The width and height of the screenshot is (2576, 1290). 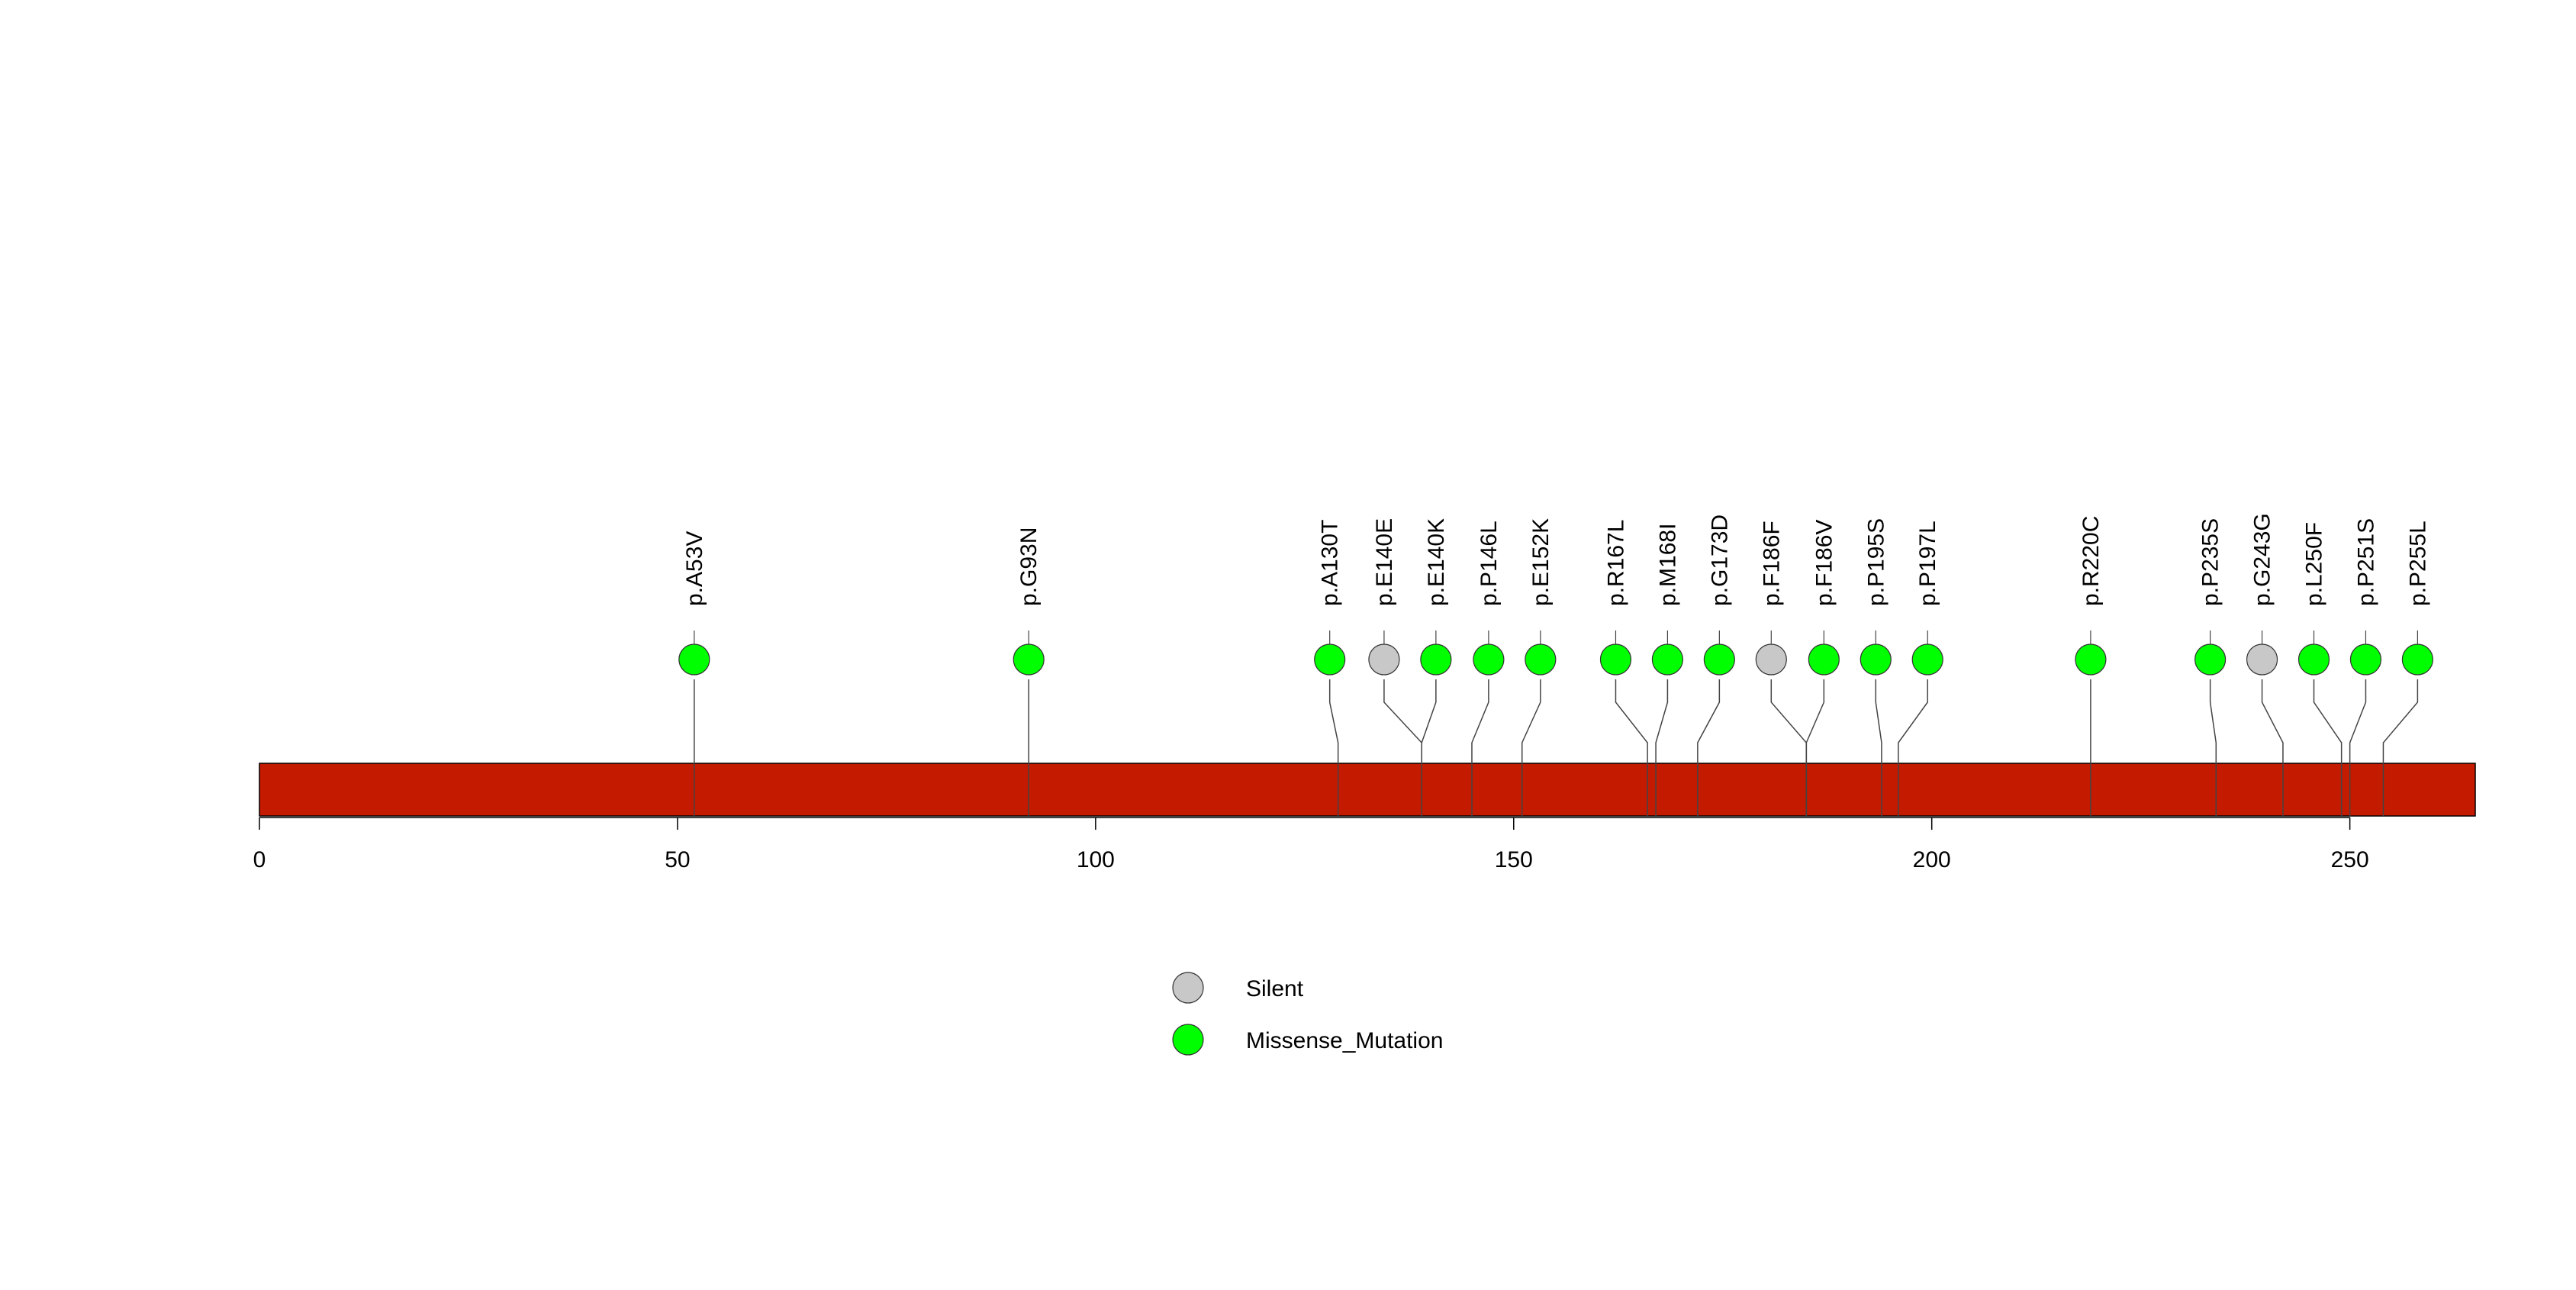 I want to click on mutation-label: p.R167L, so click(x=1615, y=563).